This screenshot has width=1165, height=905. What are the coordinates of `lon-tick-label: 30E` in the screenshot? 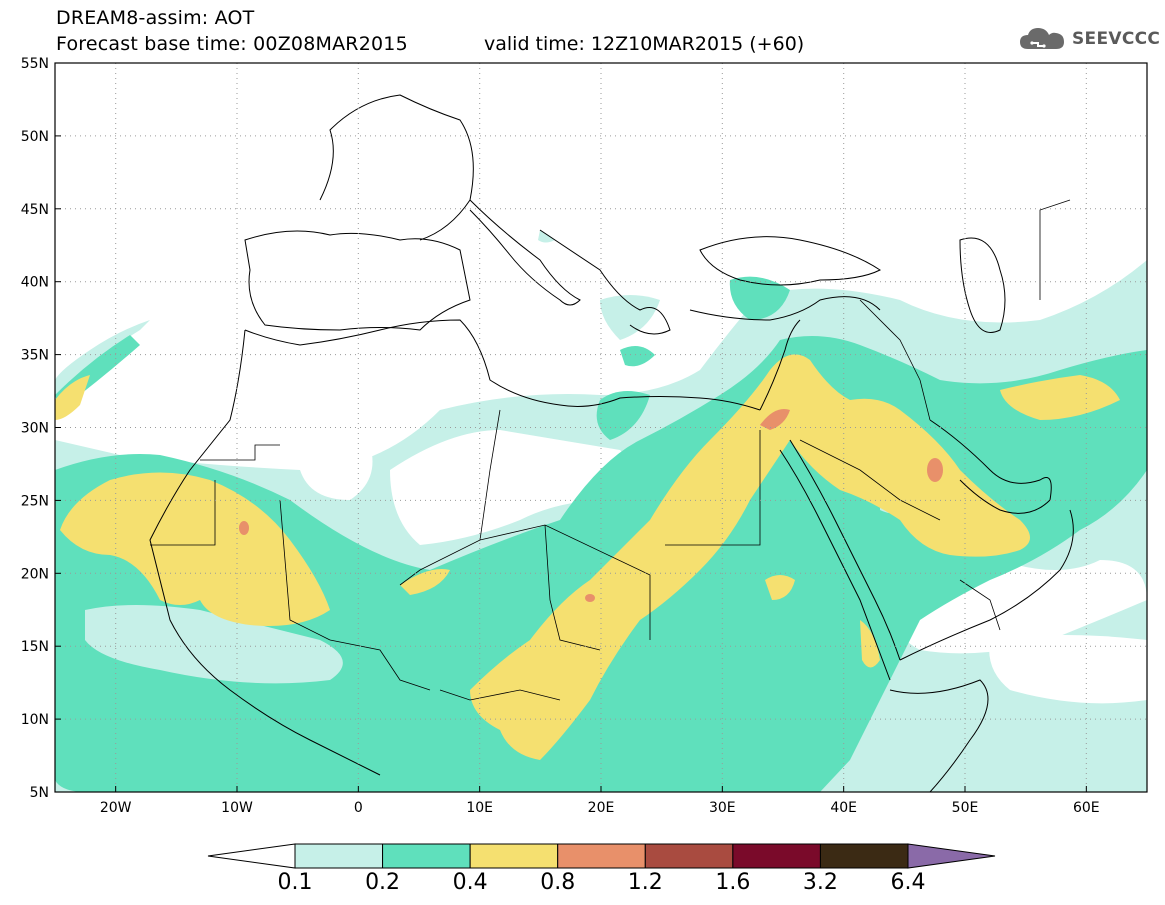 It's located at (722, 808).